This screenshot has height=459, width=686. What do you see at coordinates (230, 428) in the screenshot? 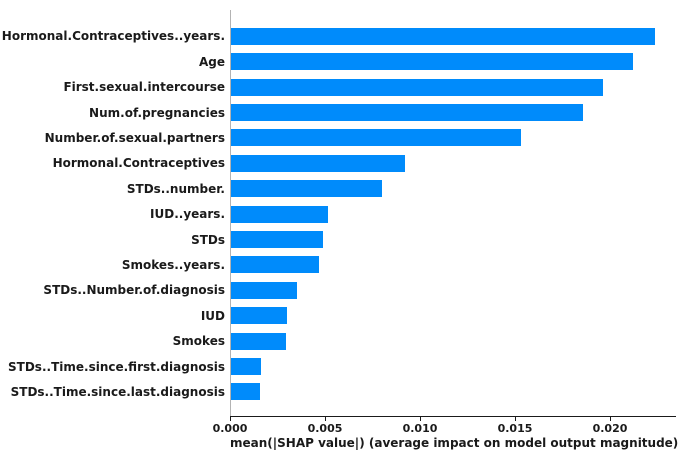
I see `x-tick-label: 0.000` at bounding box center [230, 428].